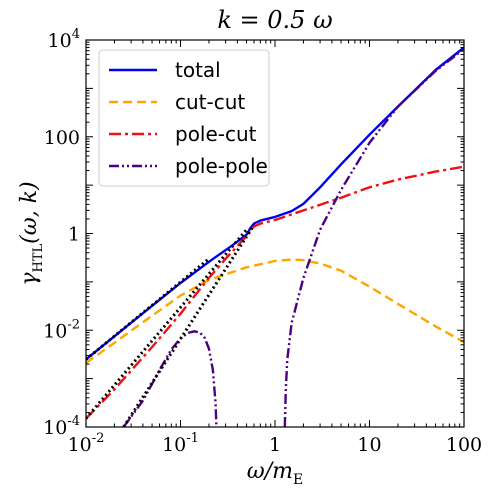  Describe the element at coordinates (275, 445) in the screenshot. I see `x-tick-label: 1` at that location.